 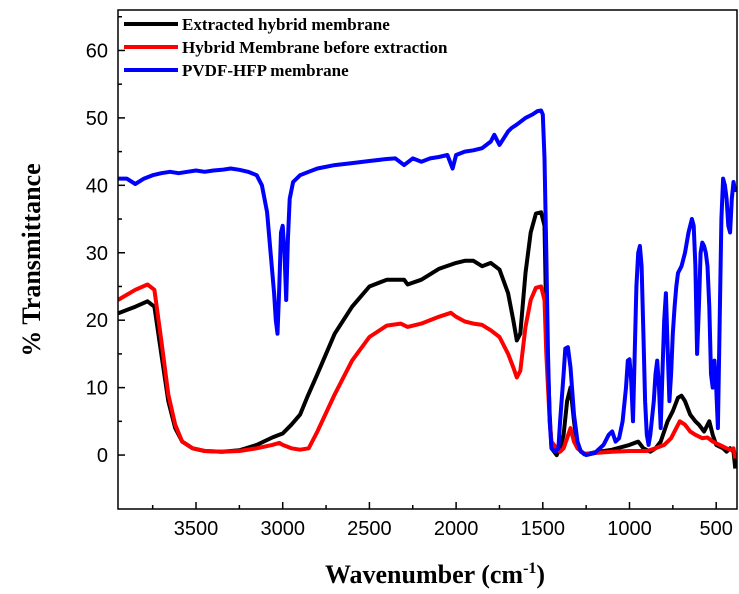 I want to click on legend-label: PVDF-HFP membrane, so click(x=265, y=70).